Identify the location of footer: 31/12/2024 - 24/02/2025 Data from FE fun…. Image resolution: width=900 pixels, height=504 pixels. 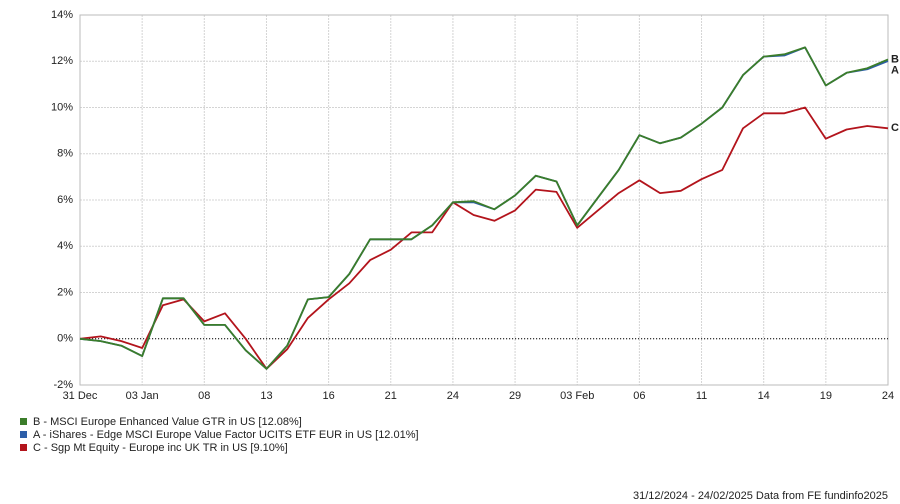
(760, 496).